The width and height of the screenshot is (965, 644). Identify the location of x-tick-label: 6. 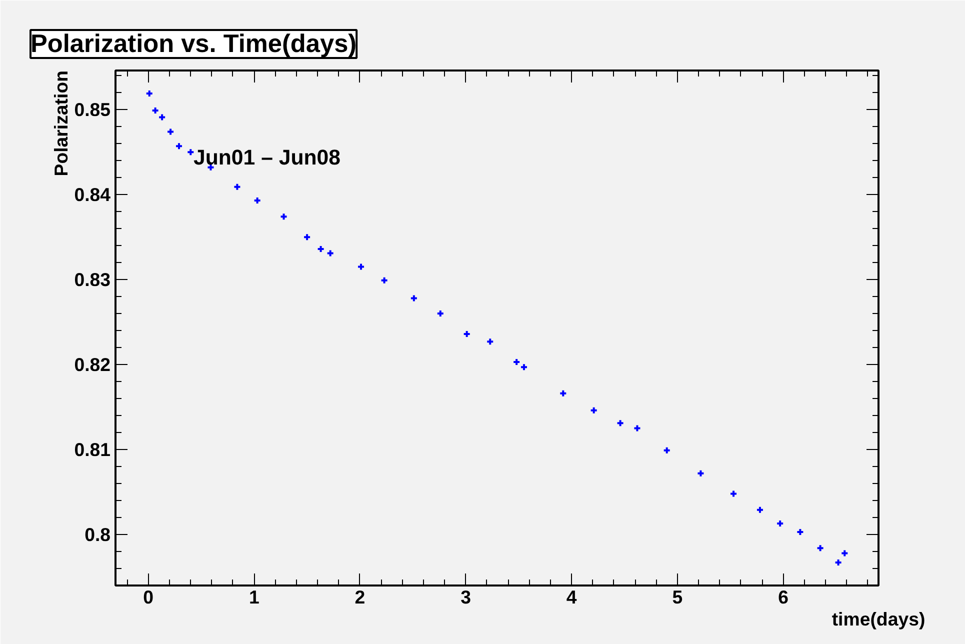
(783, 597).